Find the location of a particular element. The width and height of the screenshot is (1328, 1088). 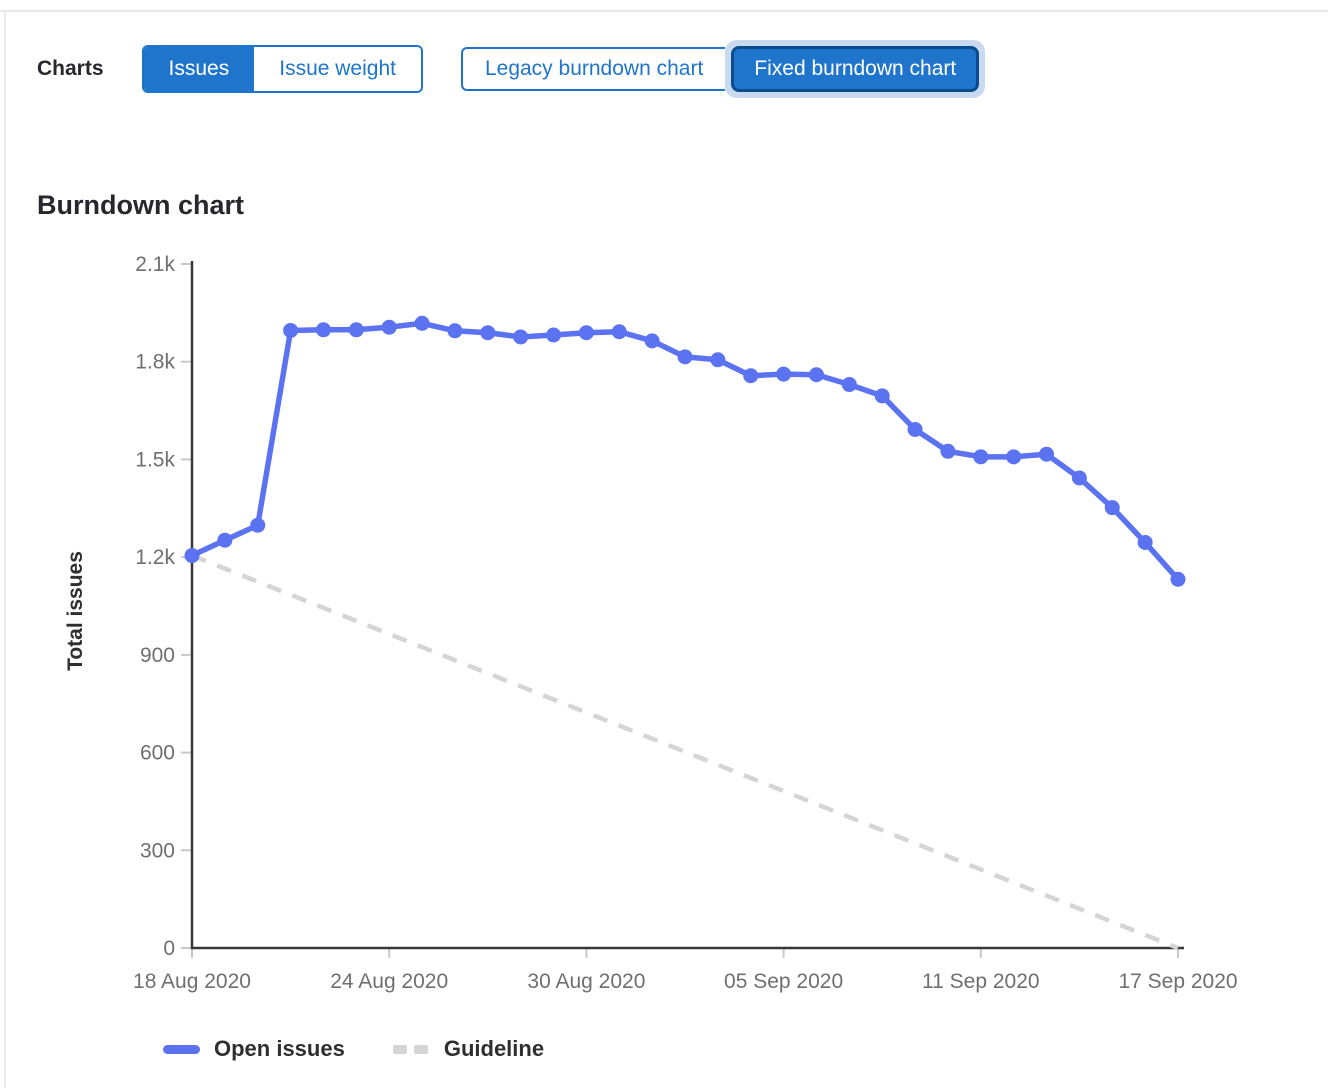

svg-text: 17 Sep 2020 is located at coordinates (1177, 981).